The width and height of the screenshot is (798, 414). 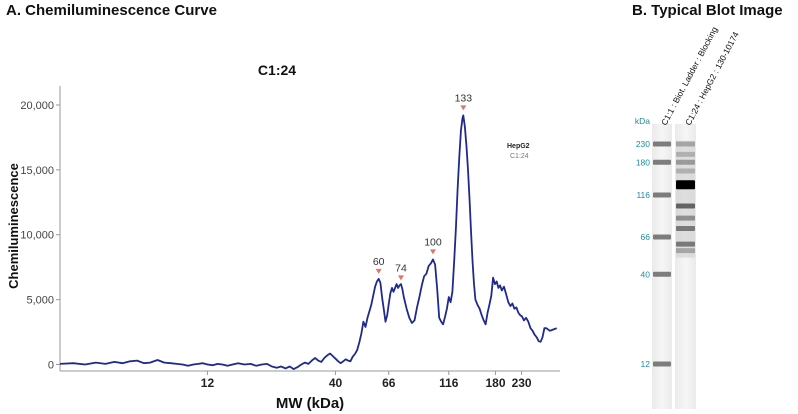 I want to click on x-tick-label: 40, so click(x=336, y=383).